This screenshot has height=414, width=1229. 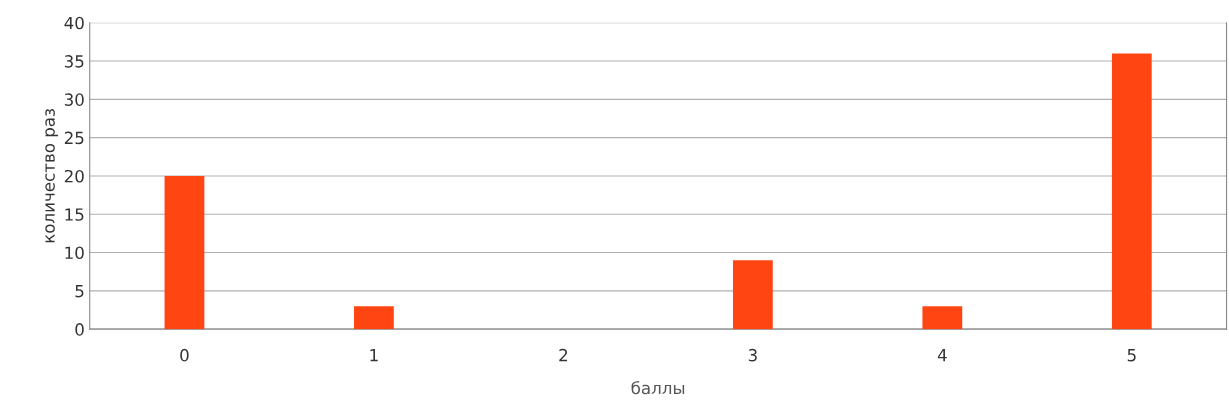 What do you see at coordinates (74, 138) in the screenshot?
I see `y-tick-label: 25` at bounding box center [74, 138].